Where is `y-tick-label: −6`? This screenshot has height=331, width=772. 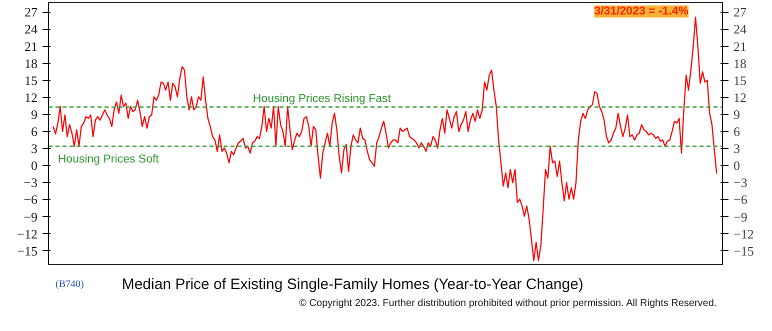
y-tick-label: −6 is located at coordinates (31, 200).